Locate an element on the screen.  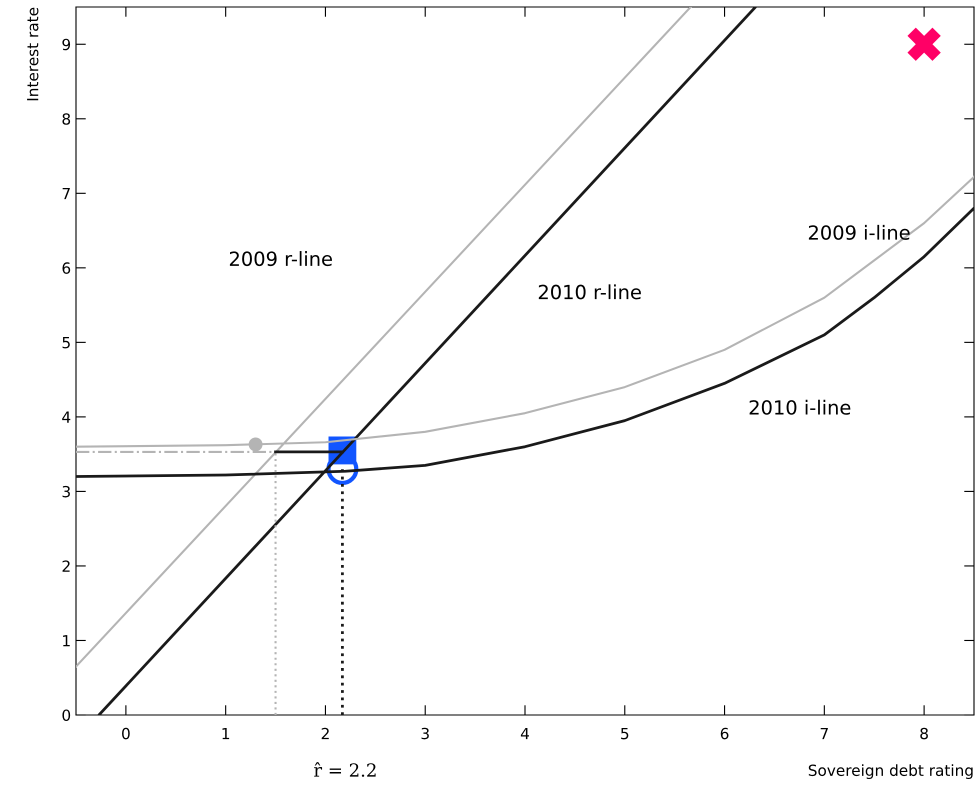
x-axis-title: Sovereign debt rating is located at coordinates (890, 772).